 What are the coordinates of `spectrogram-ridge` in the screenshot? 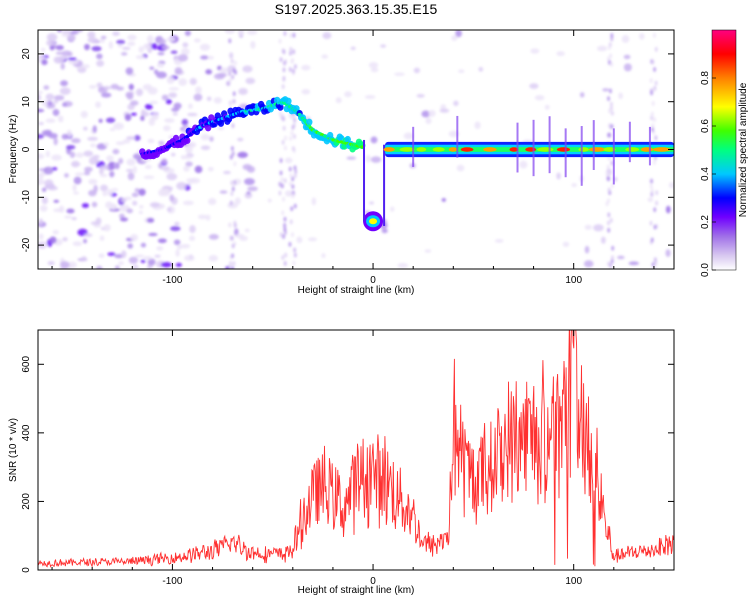 It's located at (262, 164).